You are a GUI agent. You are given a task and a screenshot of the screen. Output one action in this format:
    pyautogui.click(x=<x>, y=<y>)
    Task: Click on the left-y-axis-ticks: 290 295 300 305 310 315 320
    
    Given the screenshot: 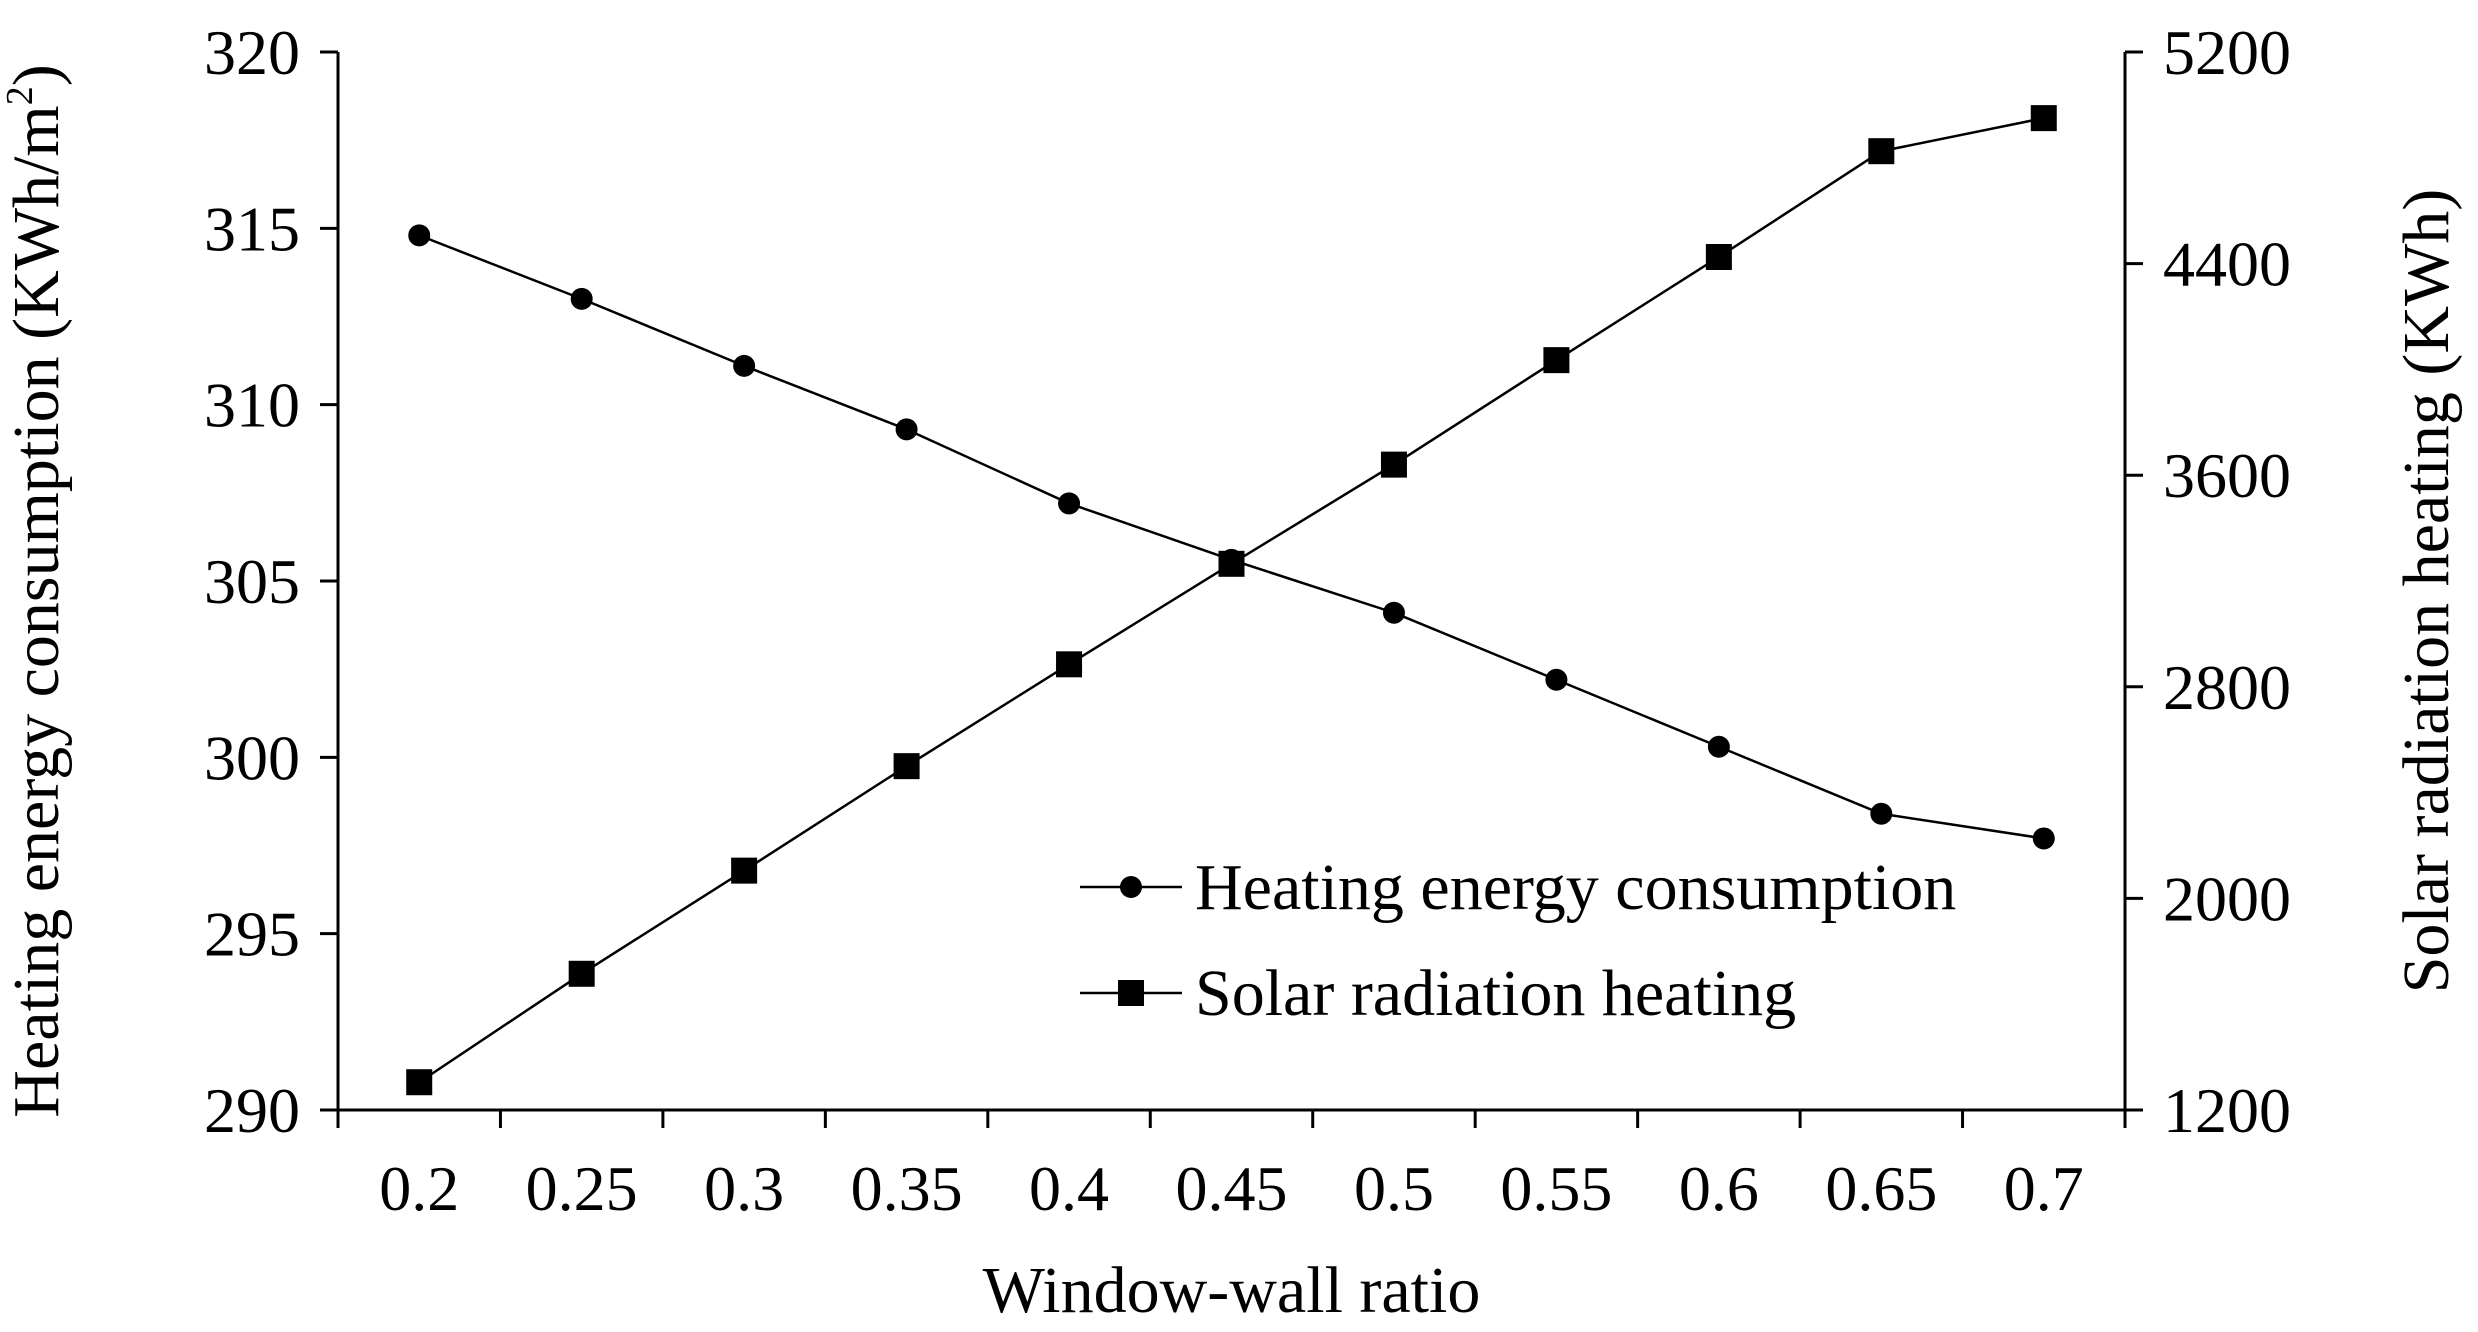 What is the action you would take?
    pyautogui.click(x=271, y=581)
    